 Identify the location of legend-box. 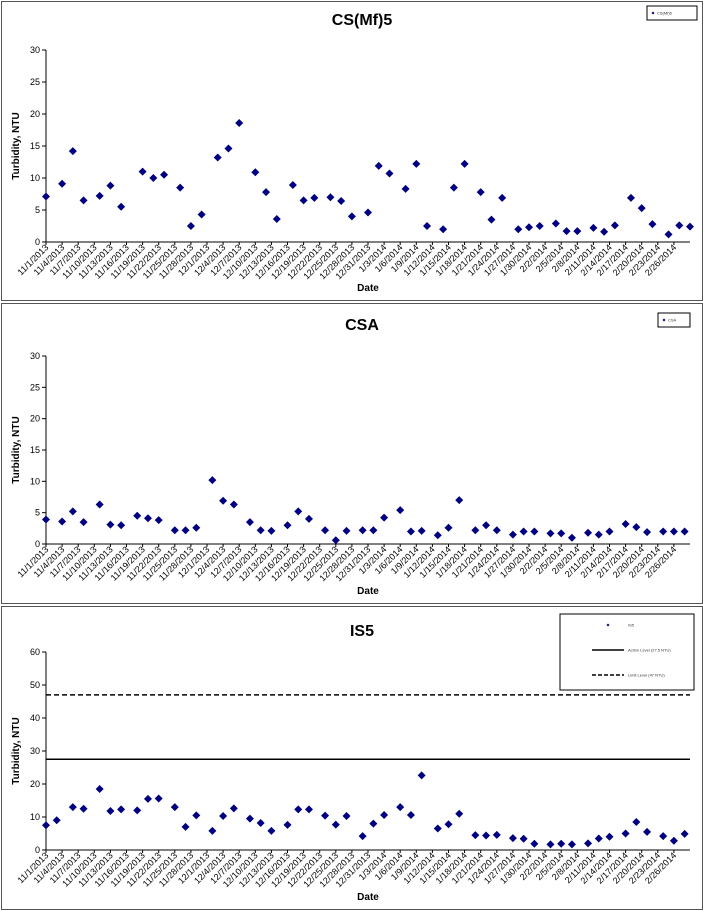
(672, 13).